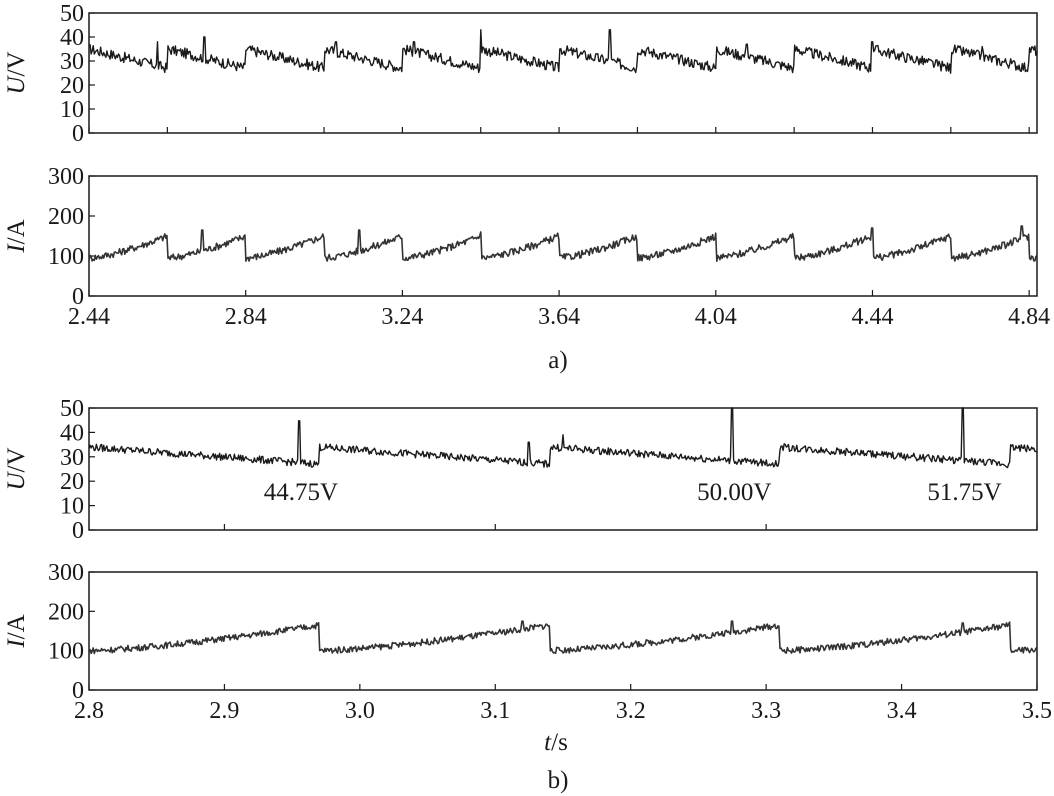 This screenshot has width=1054, height=796. I want to click on x-tick-label: 3.3, so click(766, 711).